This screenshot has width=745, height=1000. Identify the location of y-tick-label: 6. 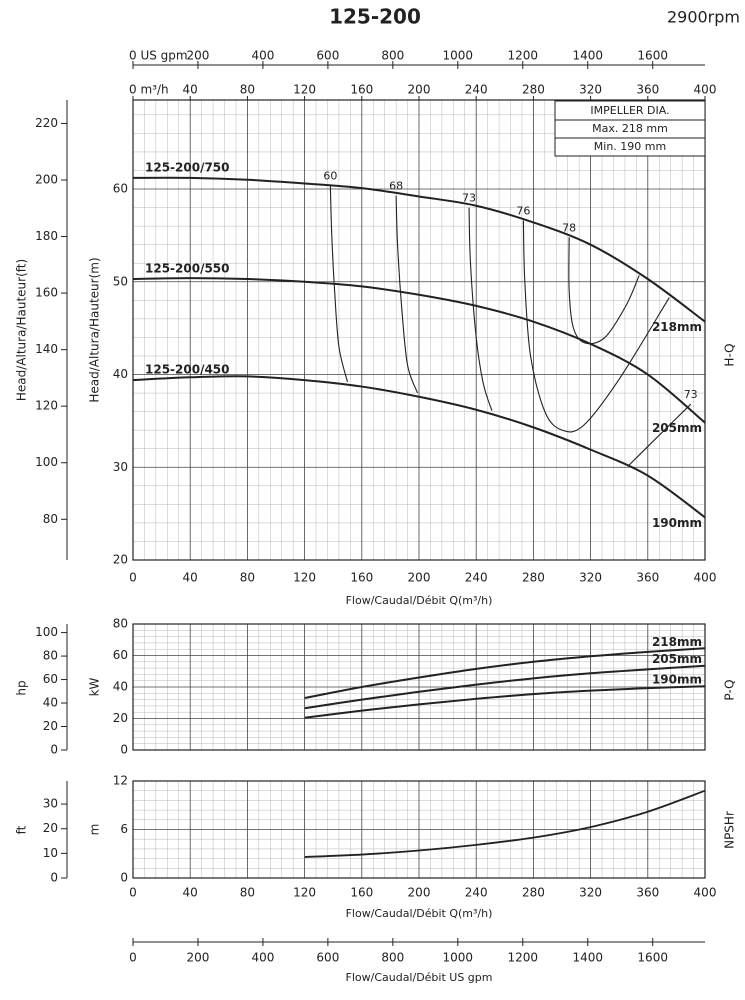
(124, 829).